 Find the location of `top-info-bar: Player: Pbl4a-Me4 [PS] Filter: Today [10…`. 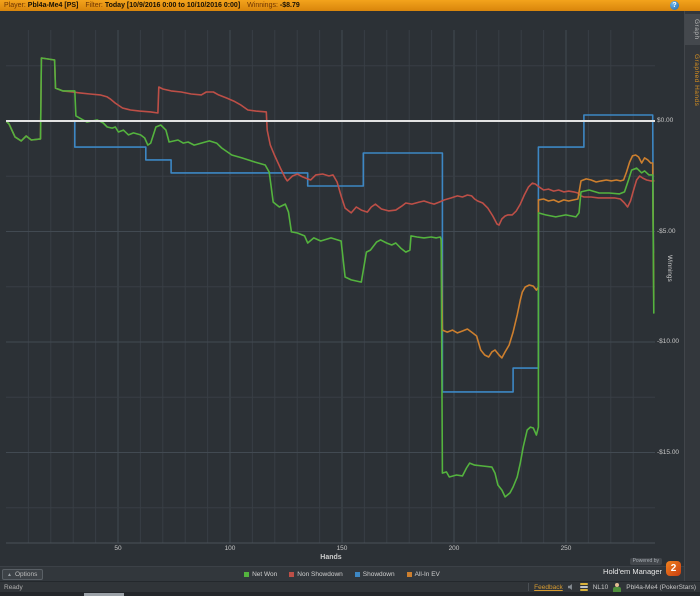

top-info-bar: Player: Pbl4a-Me4 [PS] Filter: Today [10… is located at coordinates (350, 5).